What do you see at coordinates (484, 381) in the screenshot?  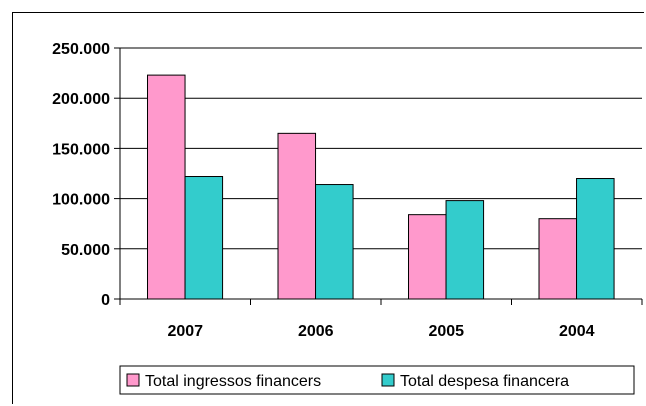 I see `legend-label: Total despesa financera` at bounding box center [484, 381].